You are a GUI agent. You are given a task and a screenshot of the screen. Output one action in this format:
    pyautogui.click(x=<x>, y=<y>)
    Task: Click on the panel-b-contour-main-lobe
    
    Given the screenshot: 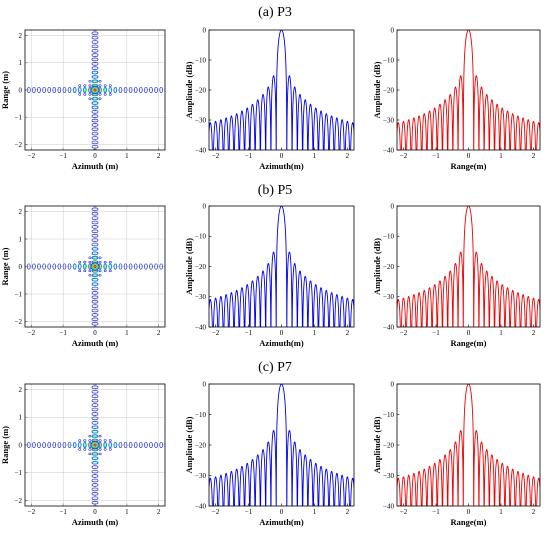 What is the action you would take?
    pyautogui.click(x=95, y=266)
    